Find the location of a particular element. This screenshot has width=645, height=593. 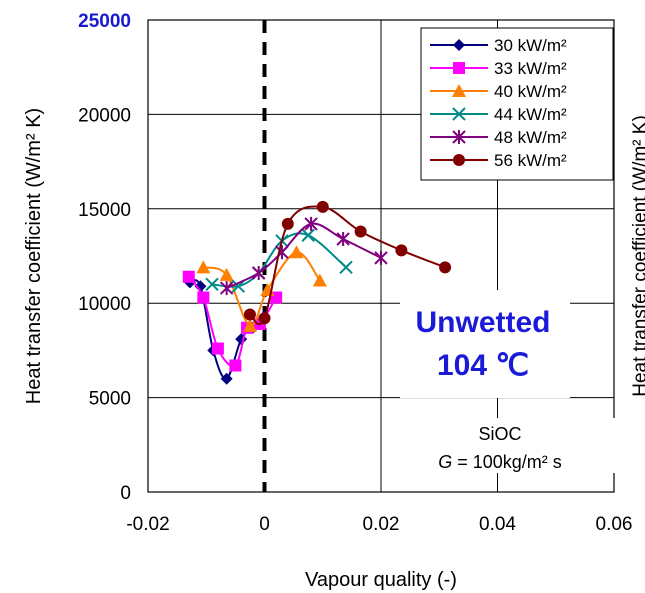

x-tick-label: 0 is located at coordinates (264, 524).